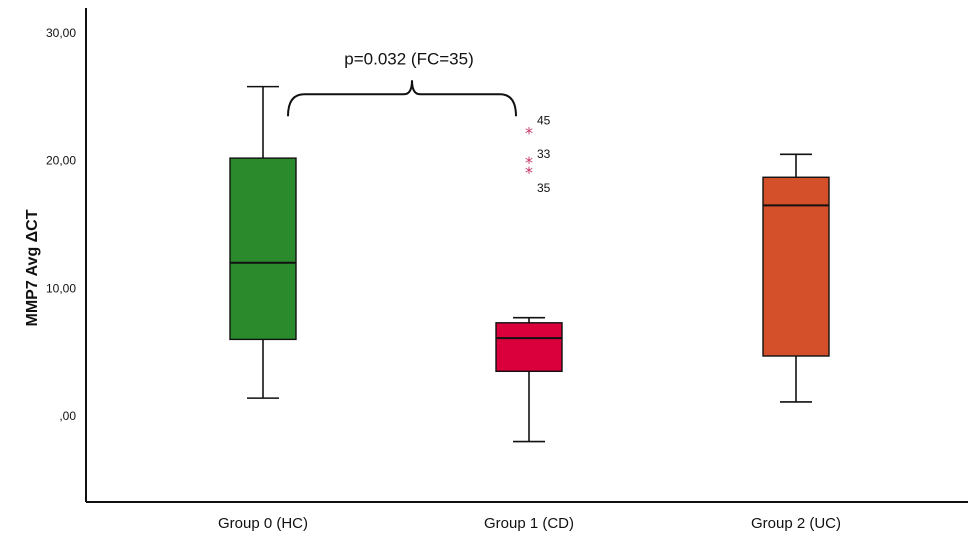 This screenshot has width=974, height=534. What do you see at coordinates (32, 267) in the screenshot?
I see `y-axis-title: MMP7 Avg ΔCT` at bounding box center [32, 267].